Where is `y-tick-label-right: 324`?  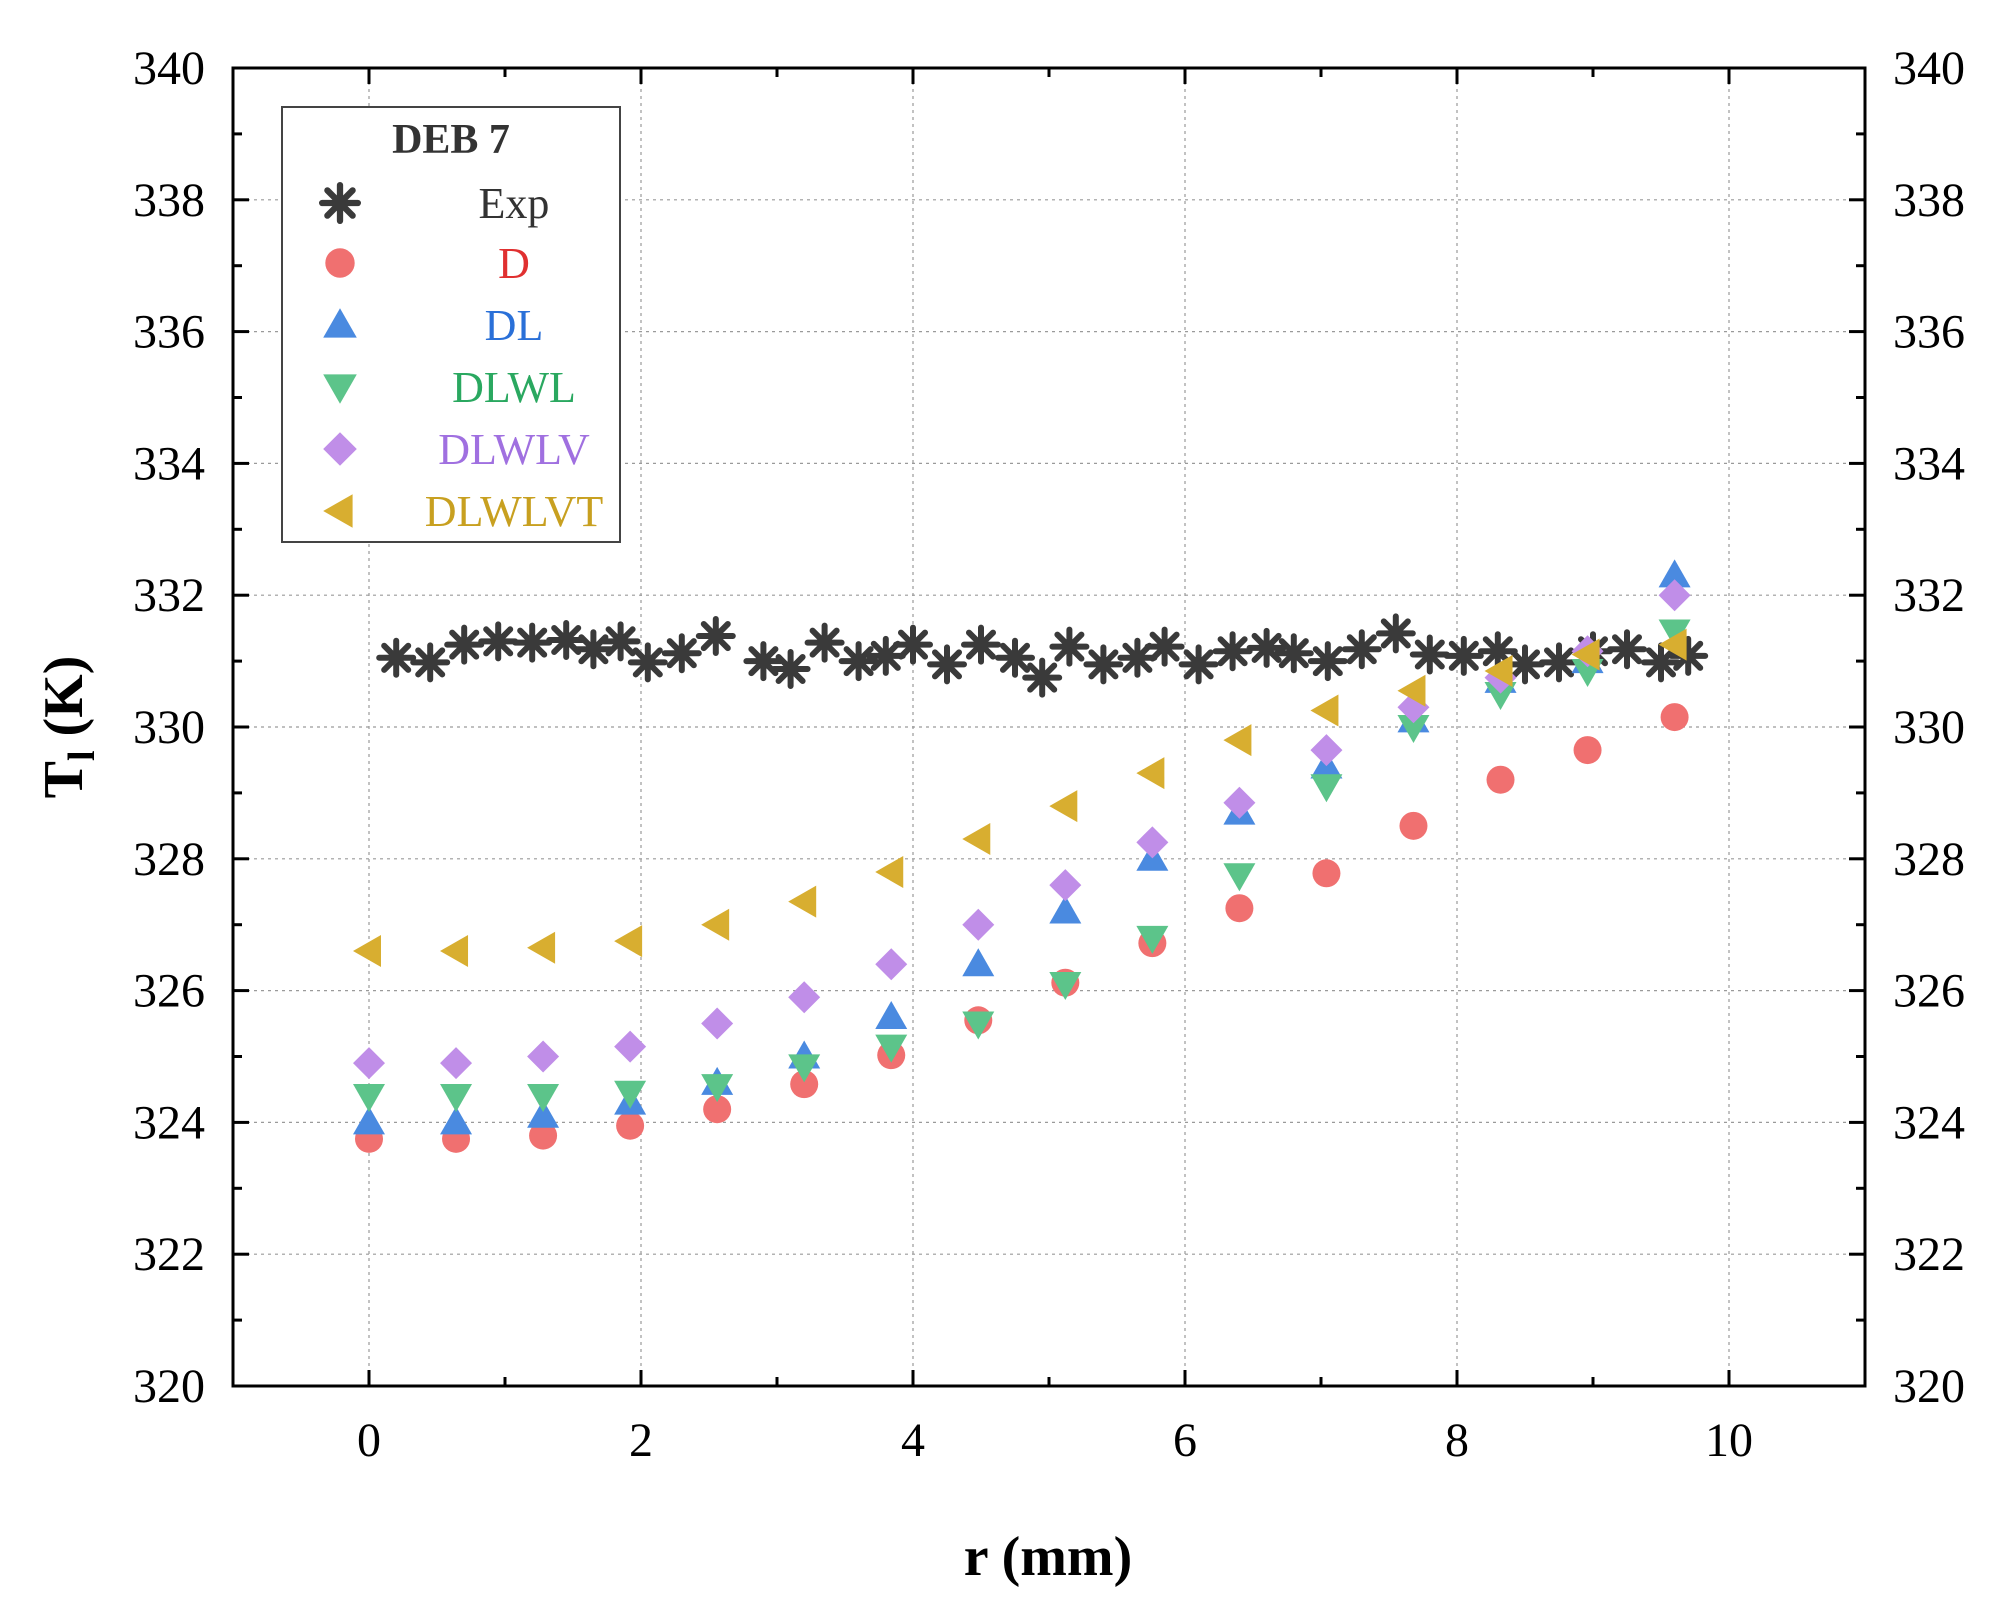 y-tick-label-right: 324 is located at coordinates (1929, 1122).